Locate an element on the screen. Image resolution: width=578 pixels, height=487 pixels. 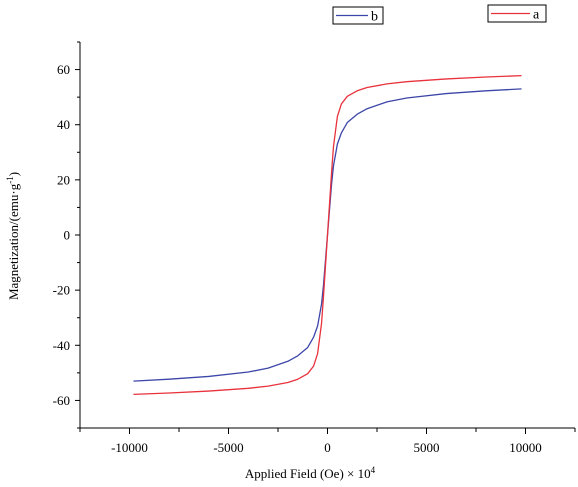
x-tick-label: 0 is located at coordinates (327, 447).